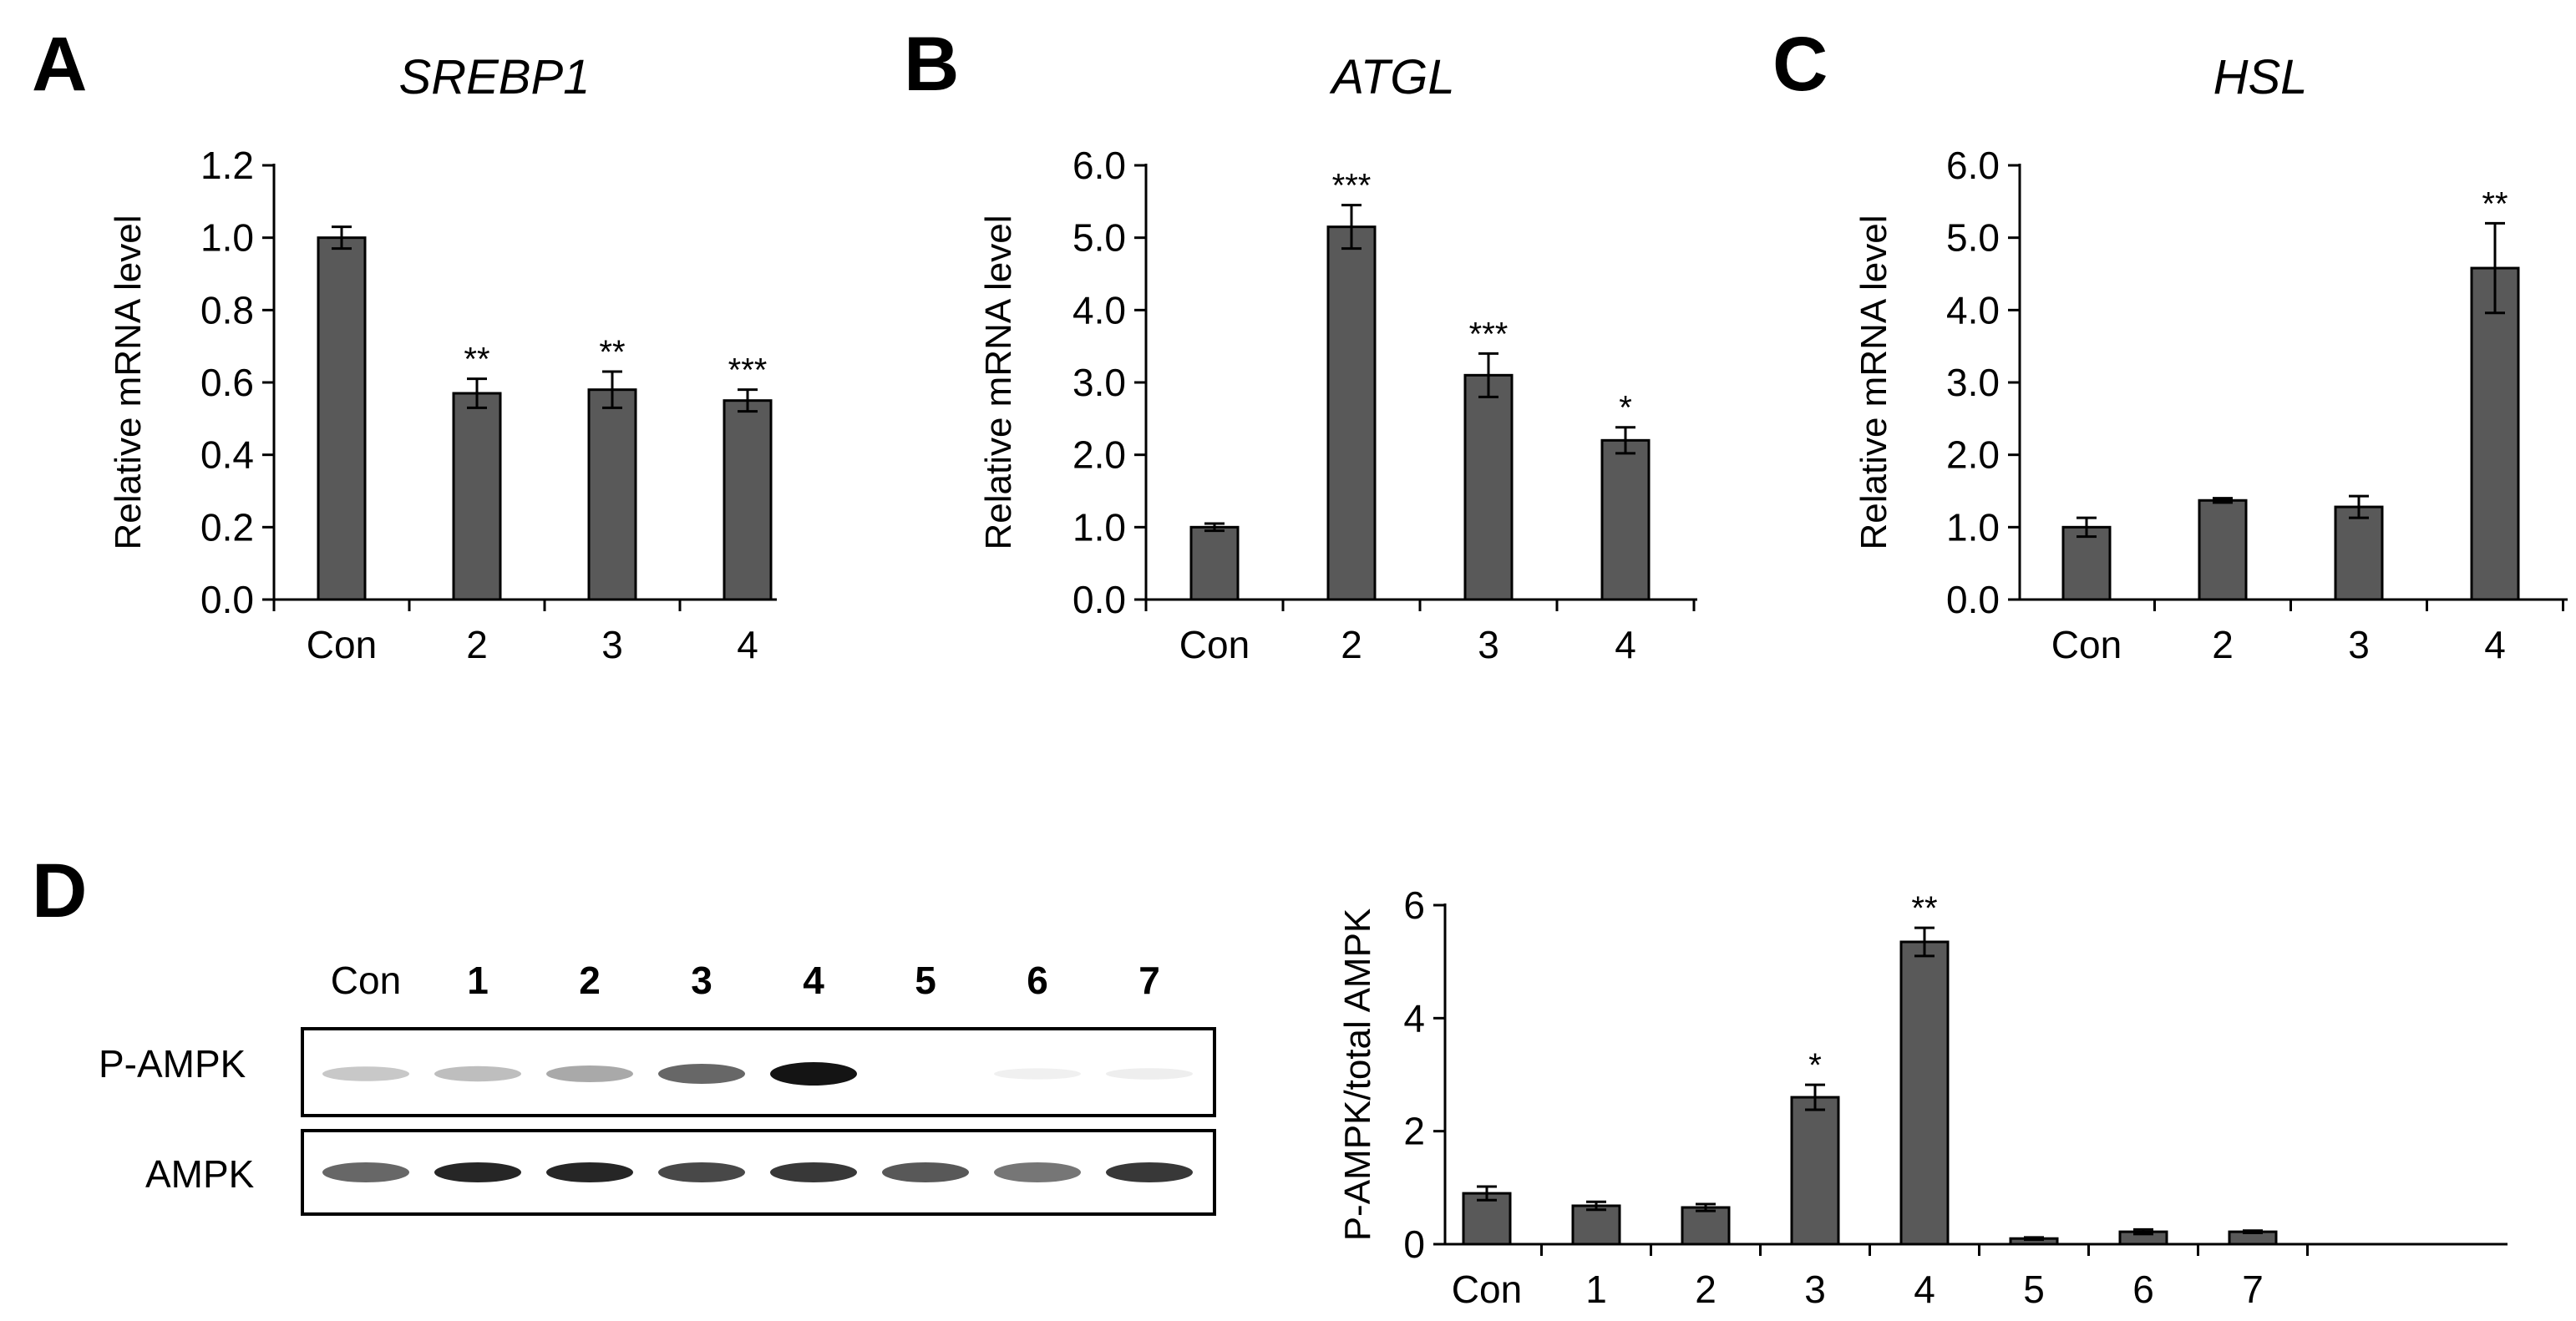 The image size is (2576, 1321). I want to click on y-axis-label: P-AMPK/total AMPK, so click(1357, 1075).